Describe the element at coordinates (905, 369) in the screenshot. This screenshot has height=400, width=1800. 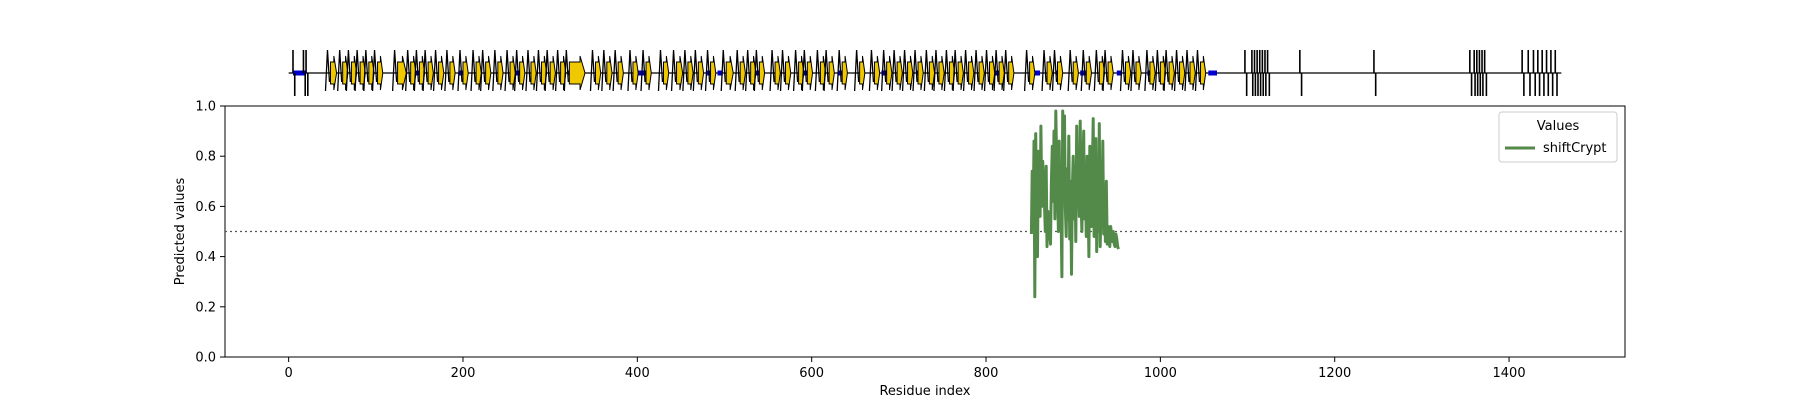
I see `x-axis-ticks: 0 200 400 600 800 1000 1200 1400` at that location.